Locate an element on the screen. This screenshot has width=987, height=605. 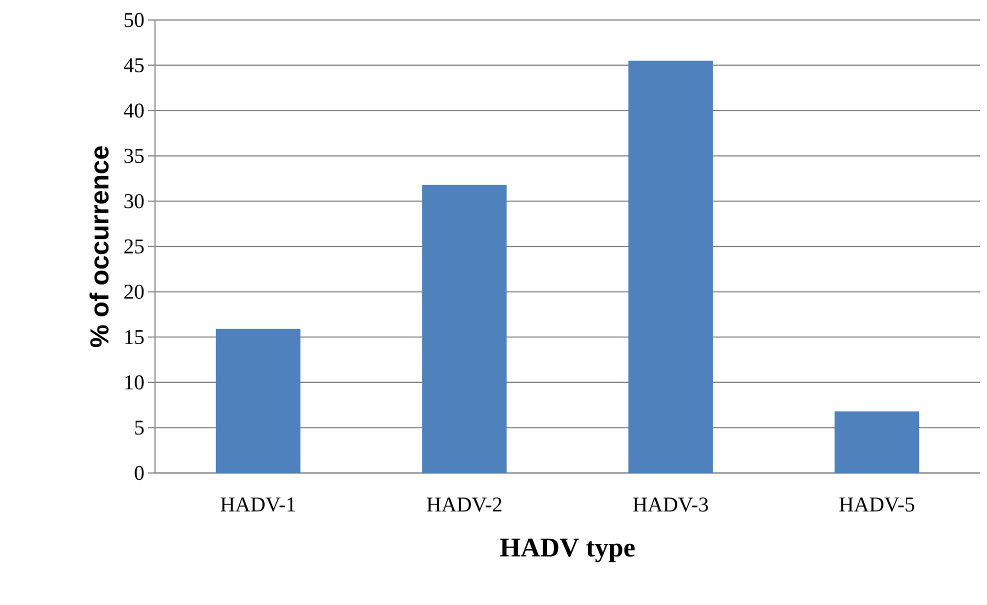
x-tick-label: HADV-5 is located at coordinates (876, 505).